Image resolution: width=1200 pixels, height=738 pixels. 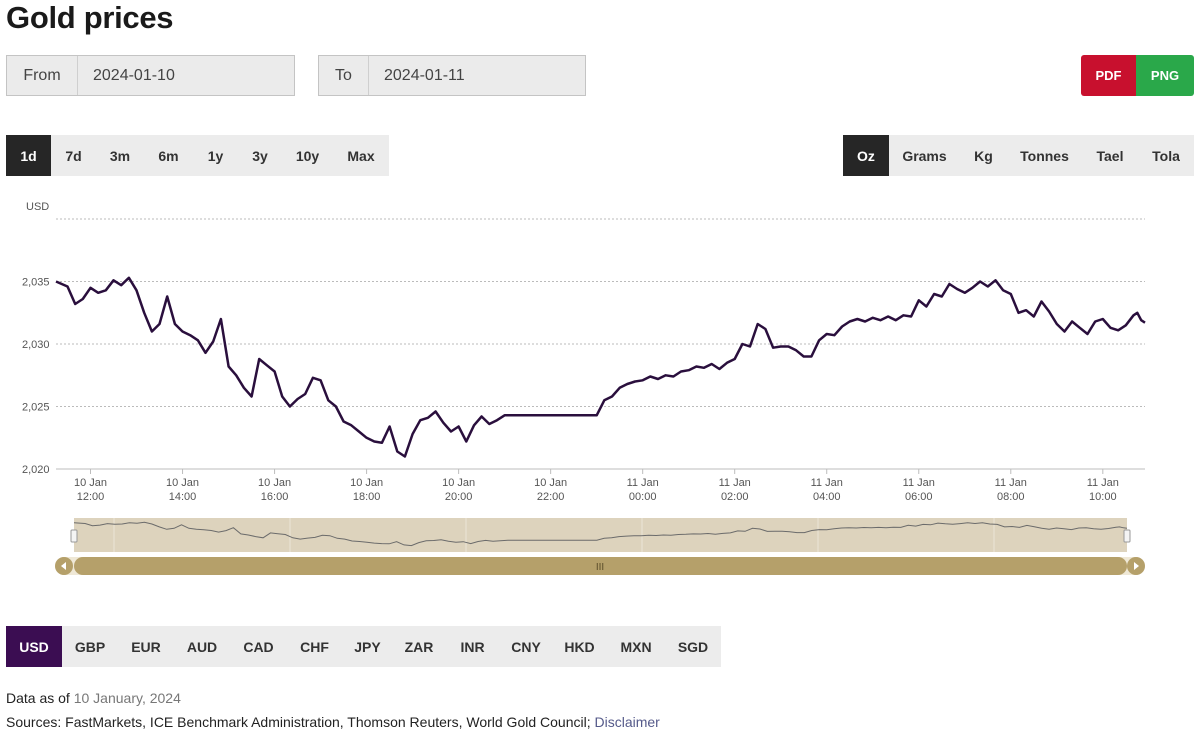 What do you see at coordinates (183, 497) in the screenshot?
I see `x-tick-time: 14:00` at bounding box center [183, 497].